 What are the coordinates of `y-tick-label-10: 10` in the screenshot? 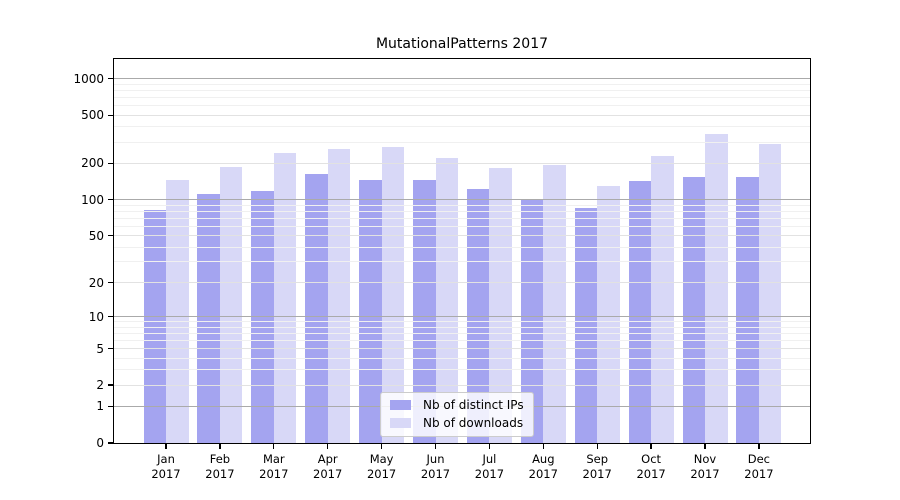 It's located at (96, 316).